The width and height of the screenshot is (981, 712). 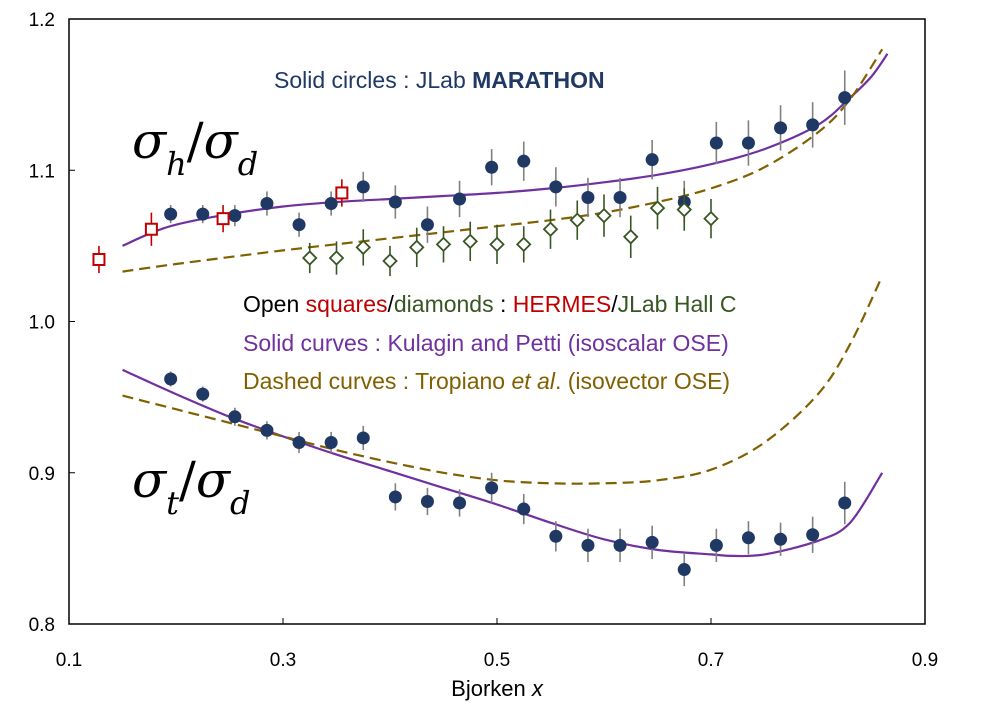 What do you see at coordinates (497, 688) in the screenshot?
I see `x-axis-title: Bjorken x` at bounding box center [497, 688].